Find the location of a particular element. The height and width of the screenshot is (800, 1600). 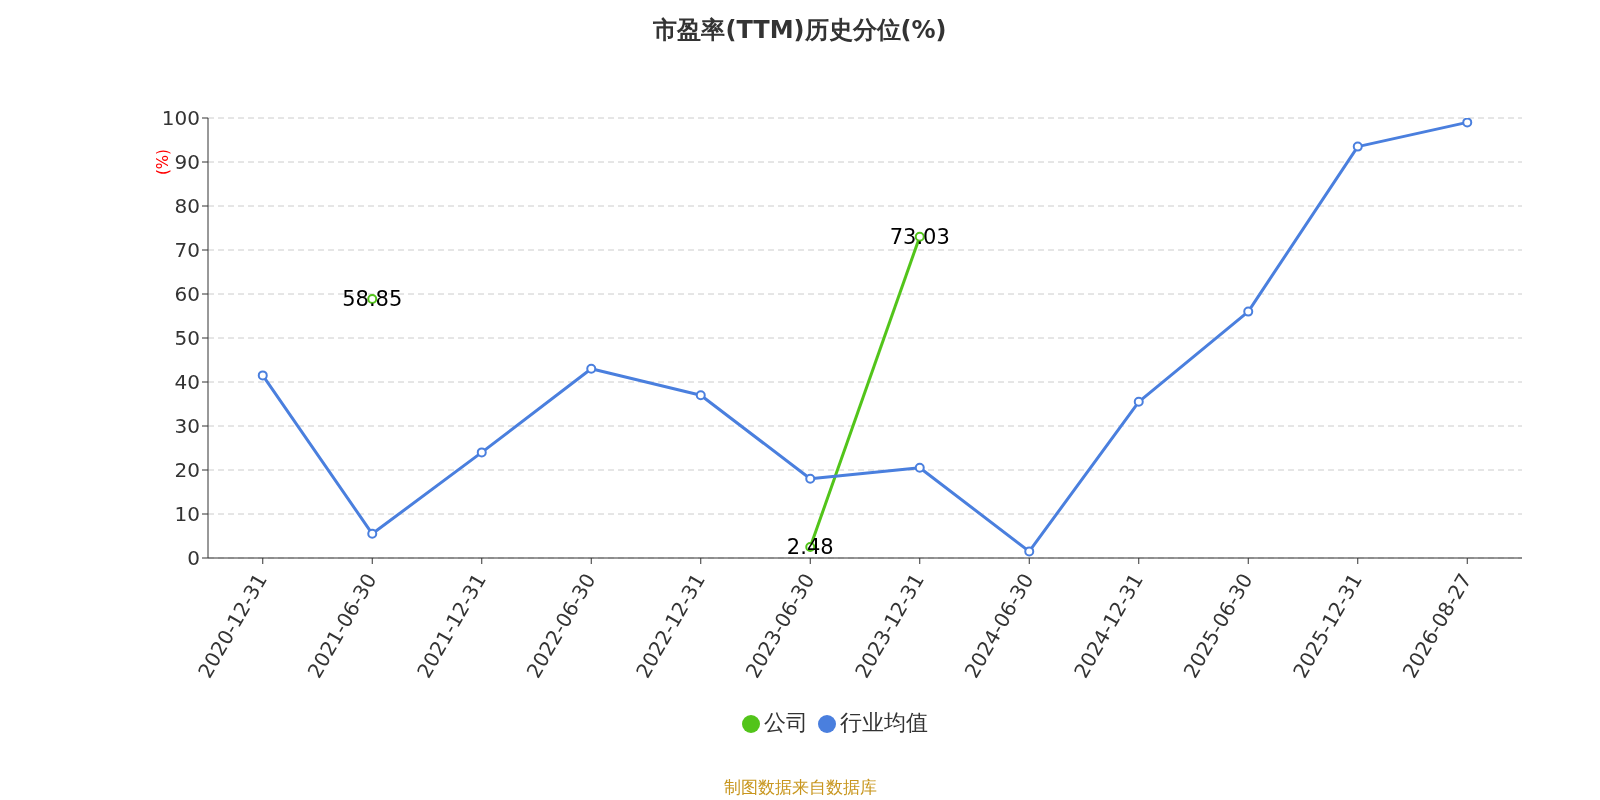

chart-title: 市盈率(TTM)历史分位(%) is located at coordinates (800, 30).